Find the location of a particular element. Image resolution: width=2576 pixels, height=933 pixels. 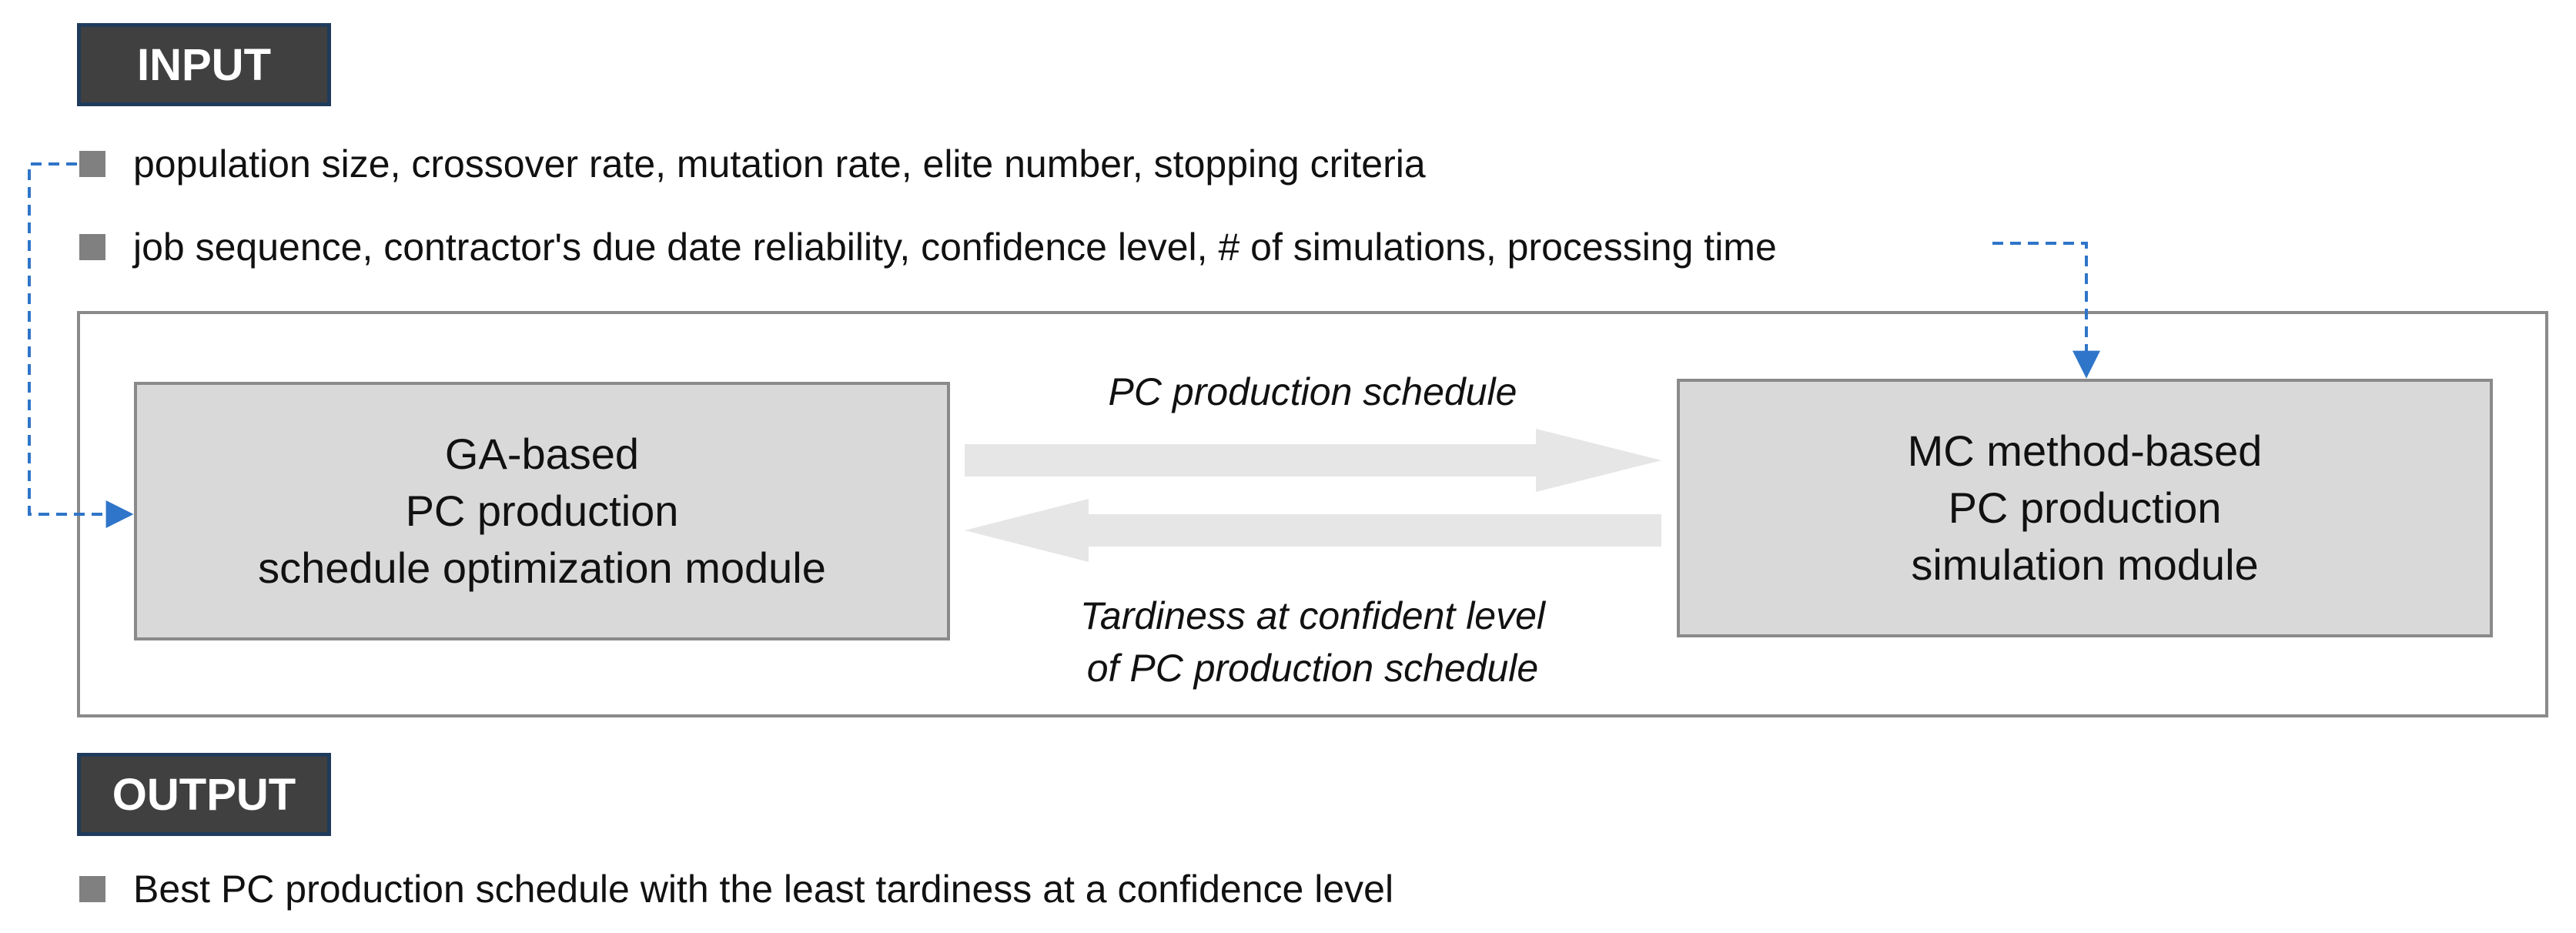

mc-module-line-3: simulation module is located at coordinates (2085, 564).